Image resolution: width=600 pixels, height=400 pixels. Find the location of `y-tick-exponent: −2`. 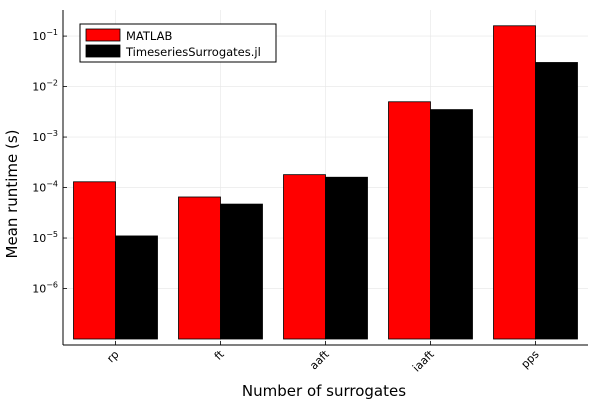

y-tick-exponent: −2 is located at coordinates (52, 83).